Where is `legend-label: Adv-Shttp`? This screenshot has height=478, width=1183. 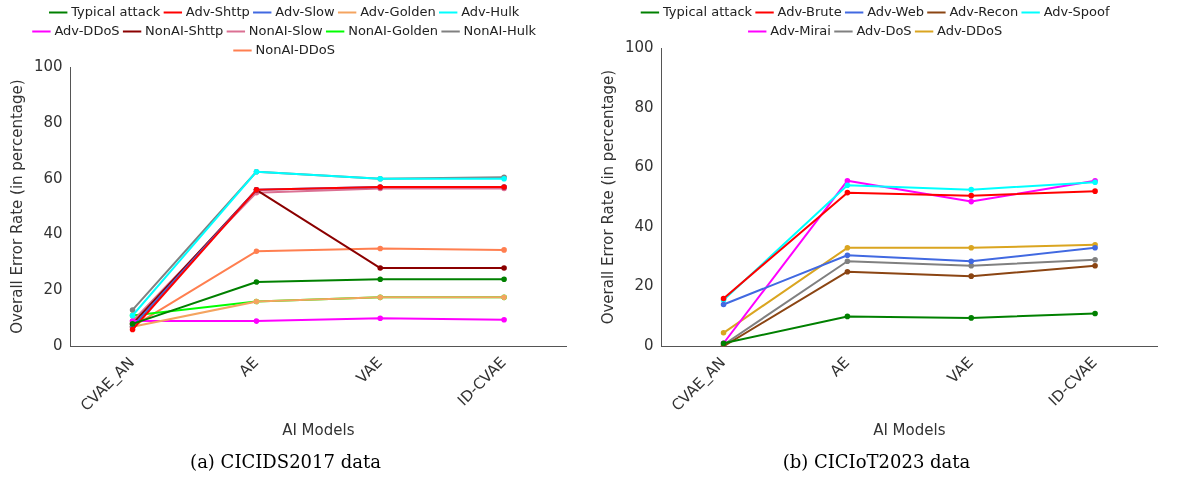 legend-label: Adv-Shttp is located at coordinates (217, 11).